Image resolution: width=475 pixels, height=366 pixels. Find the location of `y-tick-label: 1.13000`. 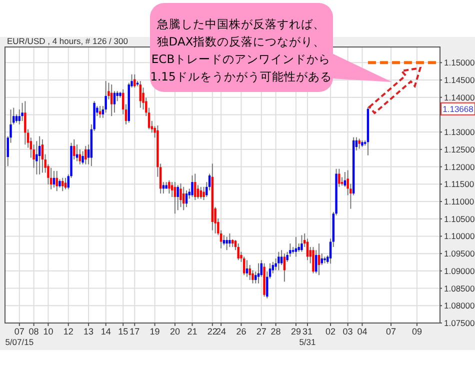

y-tick-label: 1.13000 is located at coordinates (459, 132).